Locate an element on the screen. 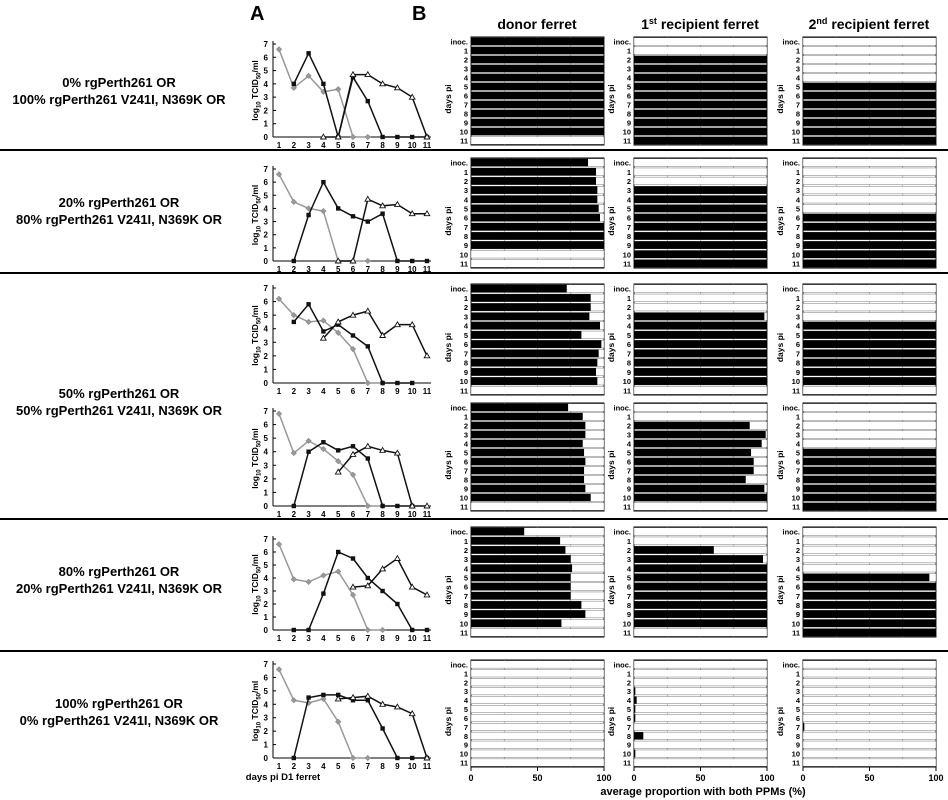  x-tick-label: 4 is located at coordinates (323, 766).